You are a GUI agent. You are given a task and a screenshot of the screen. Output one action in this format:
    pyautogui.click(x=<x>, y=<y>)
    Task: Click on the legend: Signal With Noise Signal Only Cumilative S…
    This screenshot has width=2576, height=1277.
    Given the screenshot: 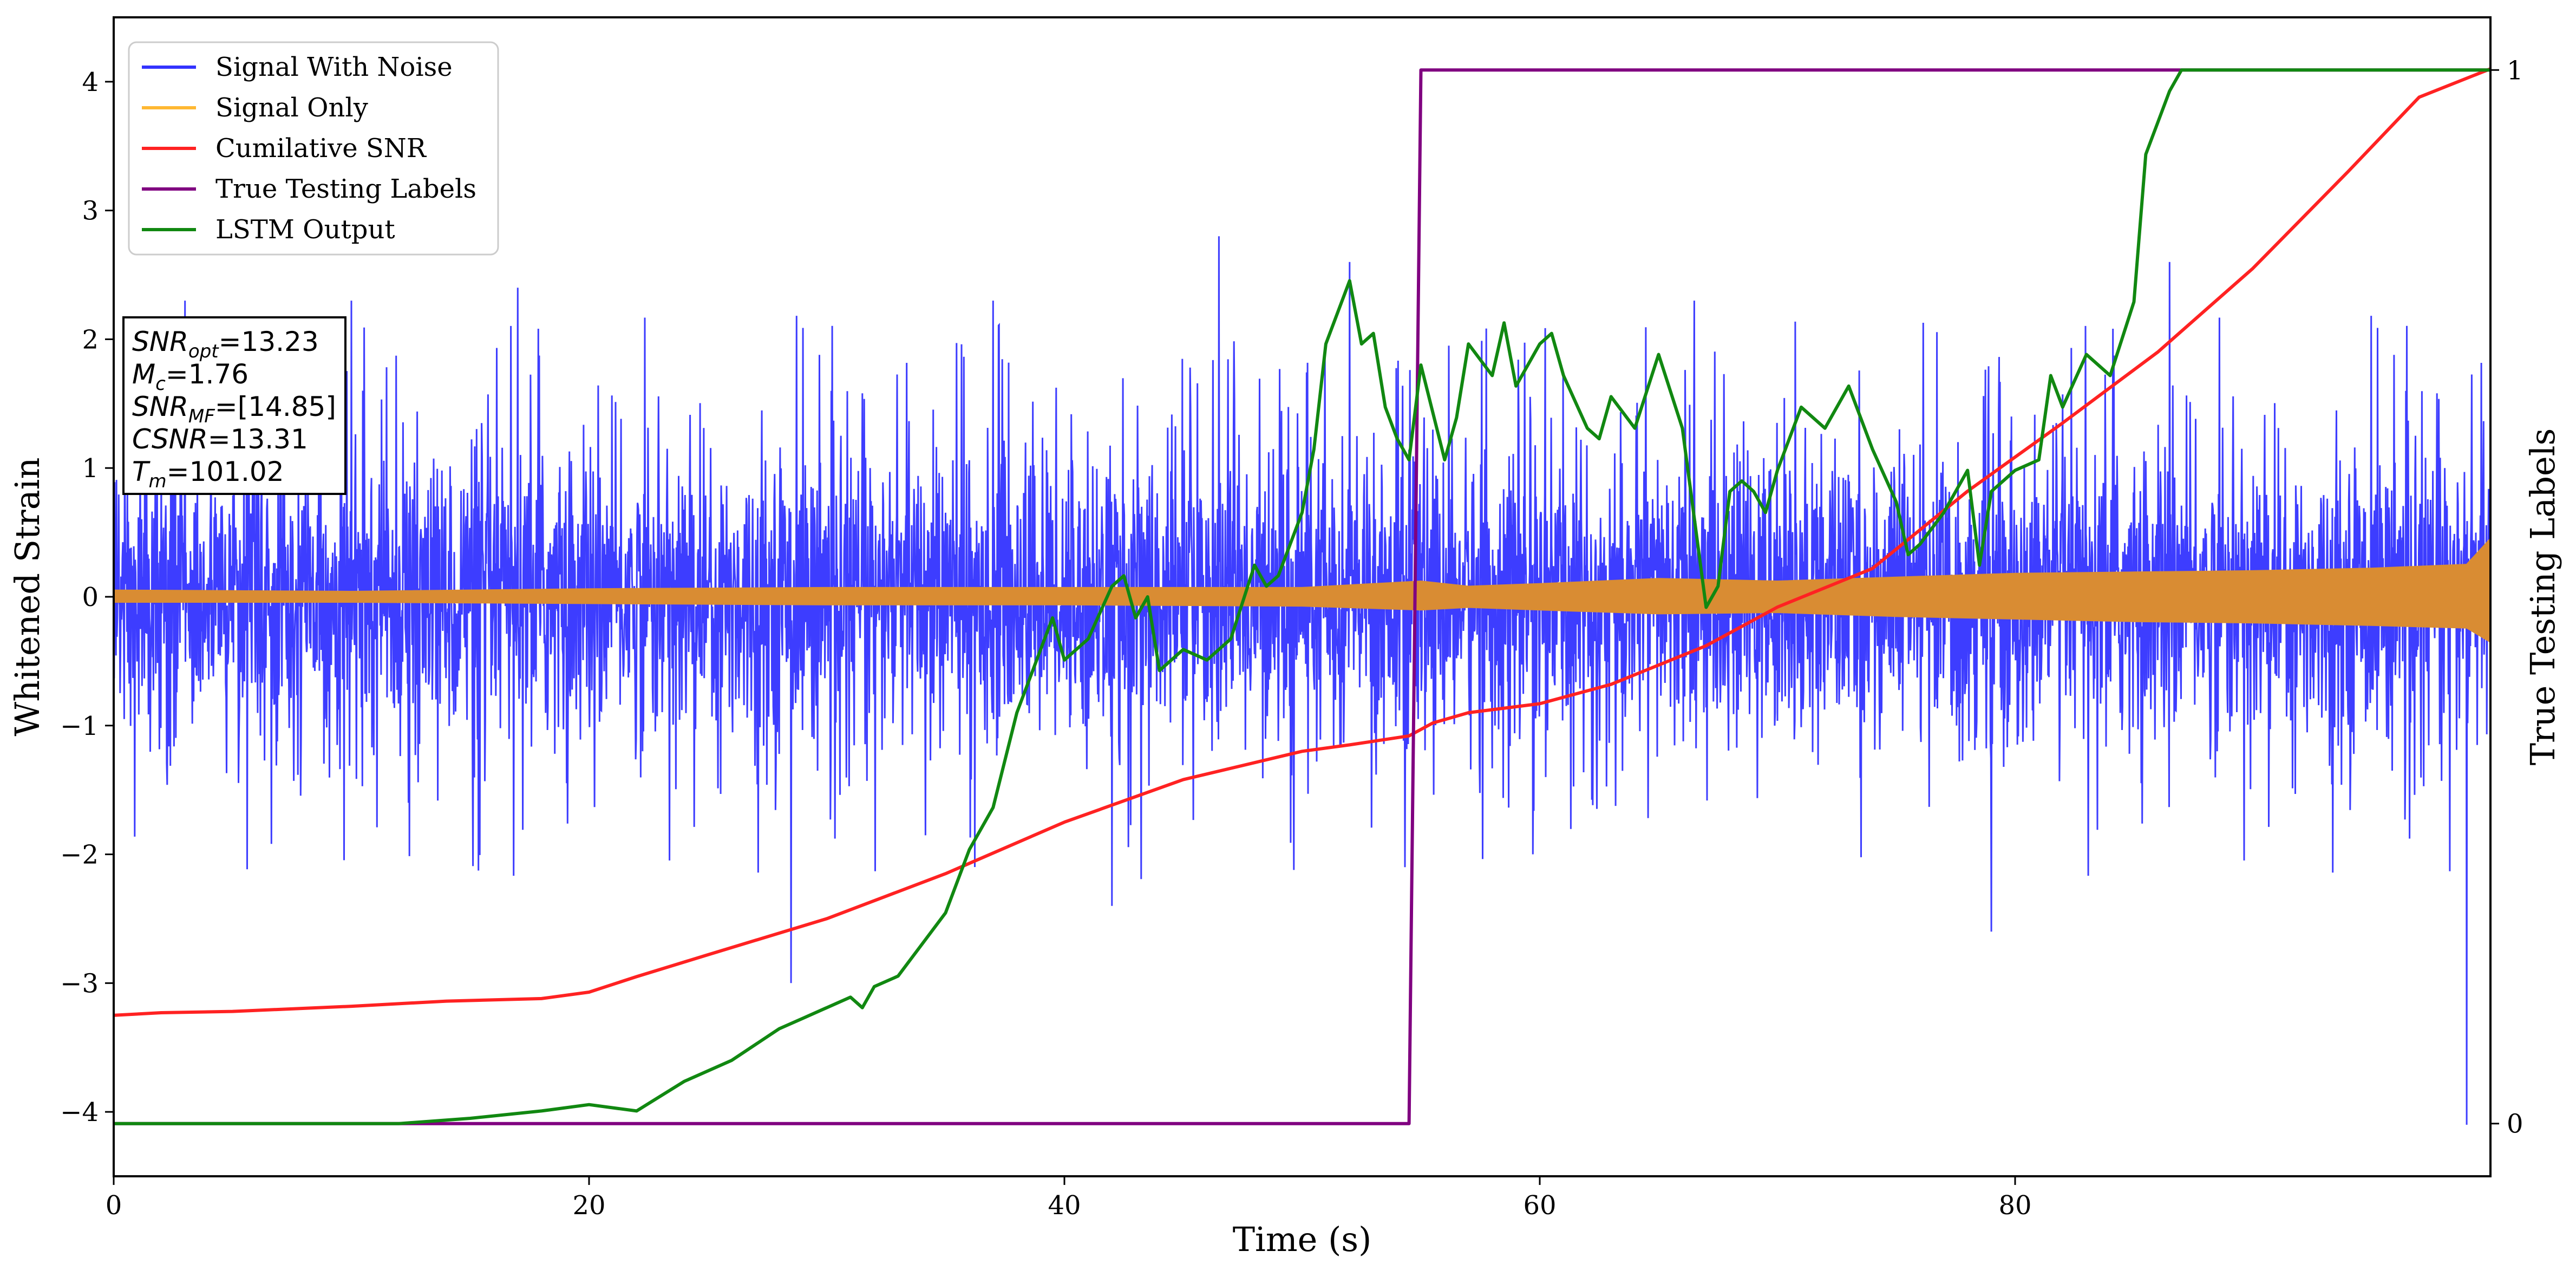 What is the action you would take?
    pyautogui.click(x=313, y=148)
    